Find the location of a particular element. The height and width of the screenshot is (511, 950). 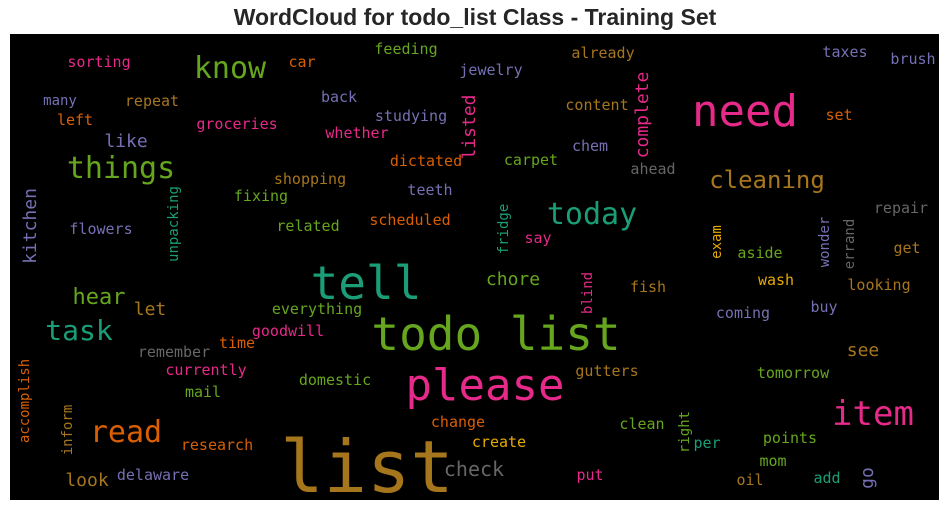

word-look: look is located at coordinates (87, 480).